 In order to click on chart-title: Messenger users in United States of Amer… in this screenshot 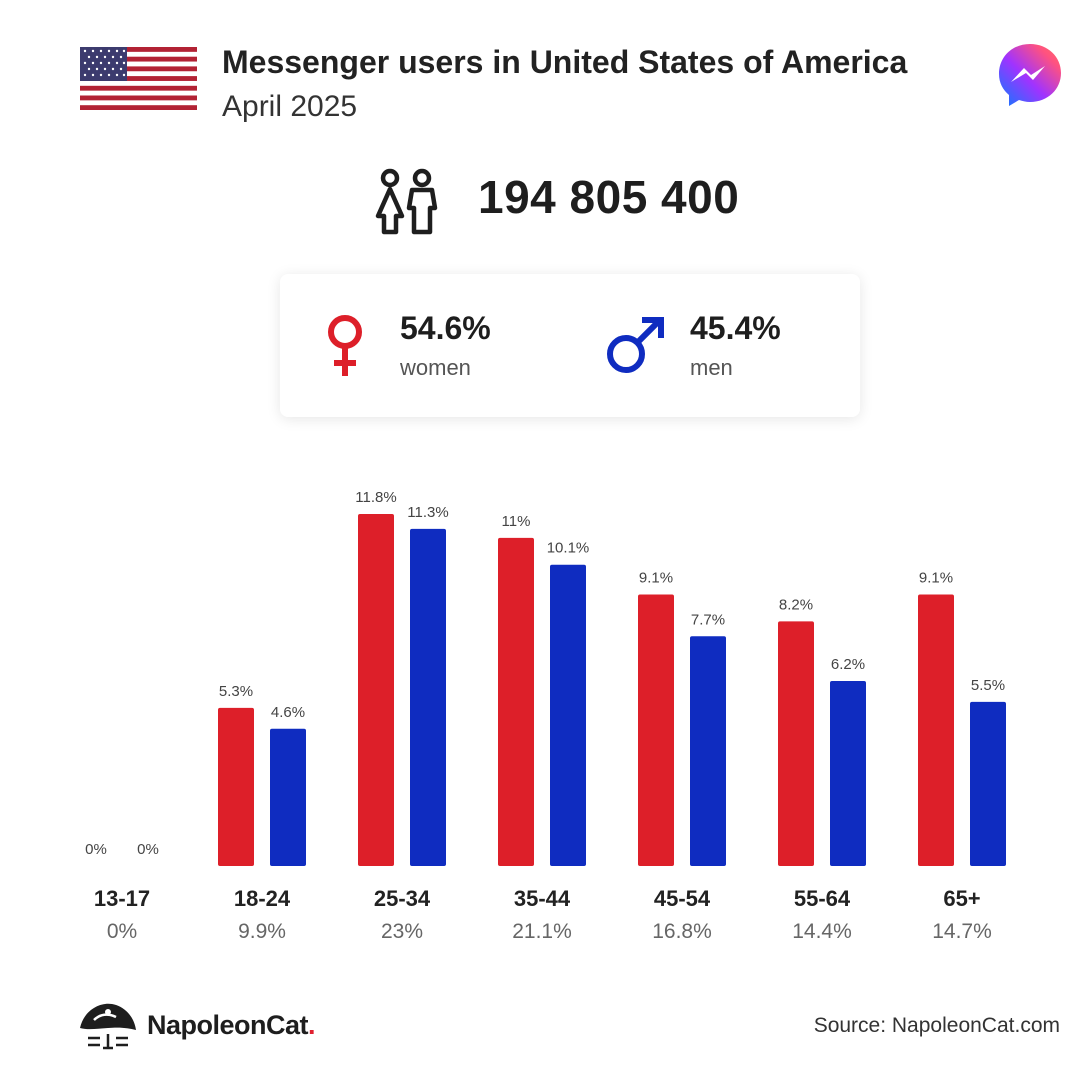, I will do `click(565, 62)`.